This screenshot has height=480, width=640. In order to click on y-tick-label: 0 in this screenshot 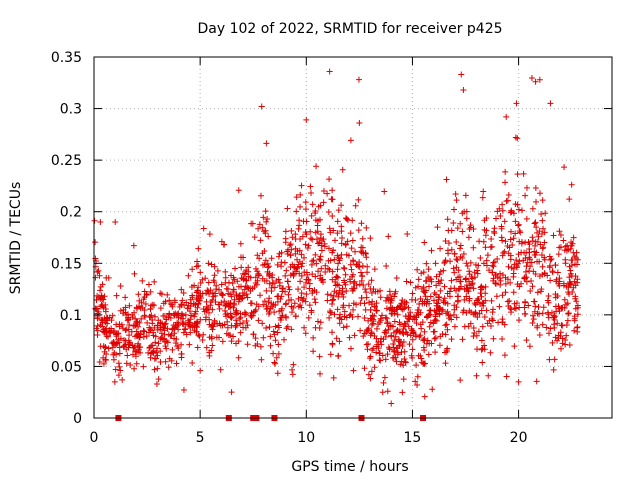, I will do `click(77, 419)`.